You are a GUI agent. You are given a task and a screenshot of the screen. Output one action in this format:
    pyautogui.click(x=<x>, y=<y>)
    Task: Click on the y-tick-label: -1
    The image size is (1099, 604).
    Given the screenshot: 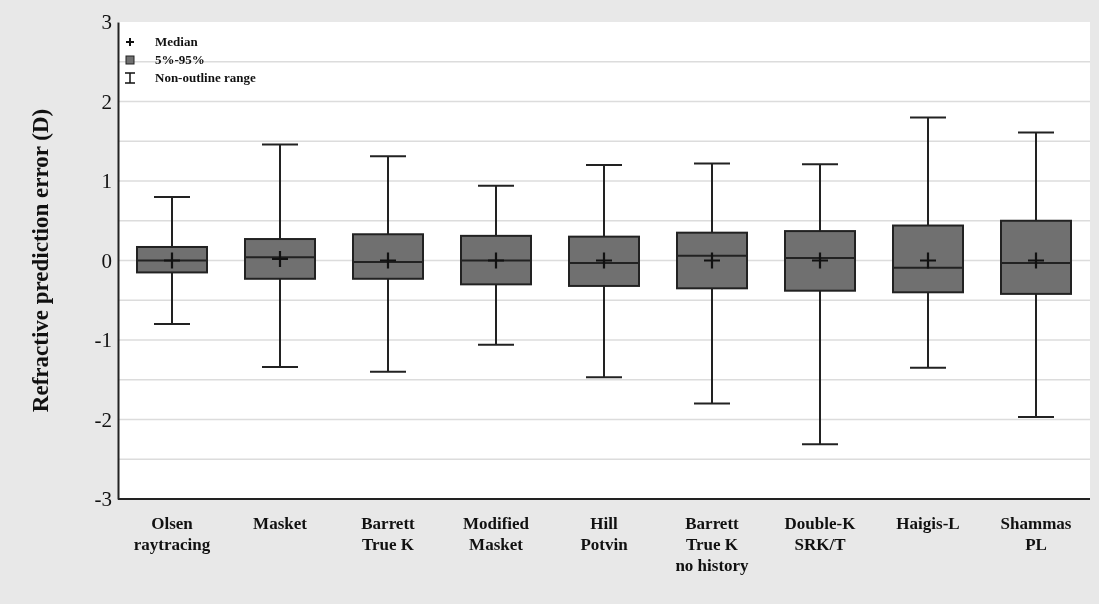 What is the action you would take?
    pyautogui.click(x=103, y=340)
    